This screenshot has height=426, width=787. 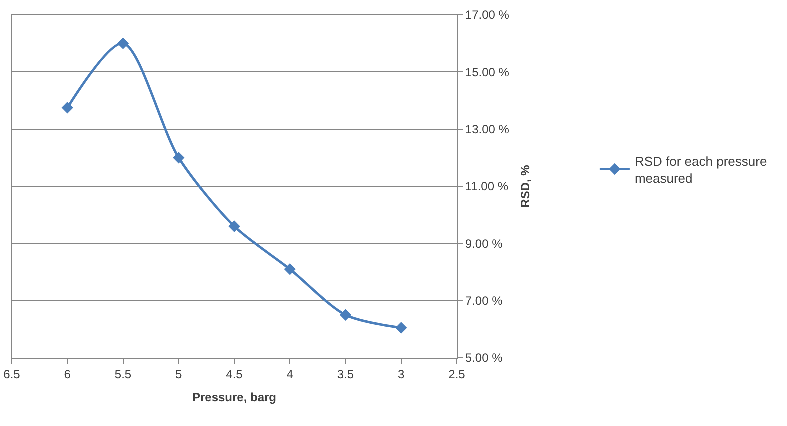 What do you see at coordinates (484, 301) in the screenshot?
I see `y-tick-label: 7.00 %` at bounding box center [484, 301].